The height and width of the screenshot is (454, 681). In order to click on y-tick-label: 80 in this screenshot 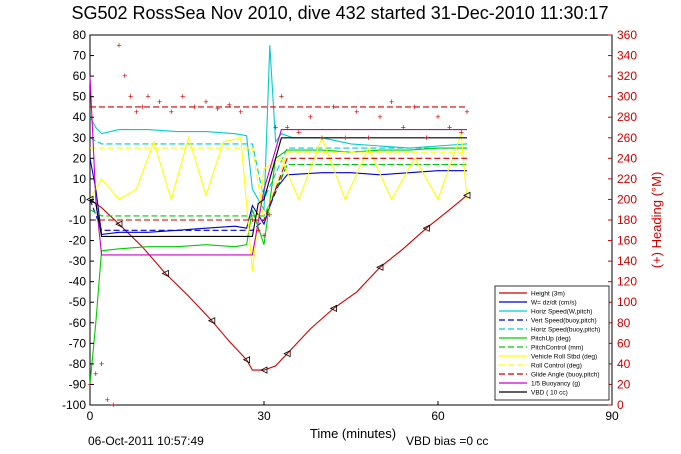, I will do `click(80, 35)`.